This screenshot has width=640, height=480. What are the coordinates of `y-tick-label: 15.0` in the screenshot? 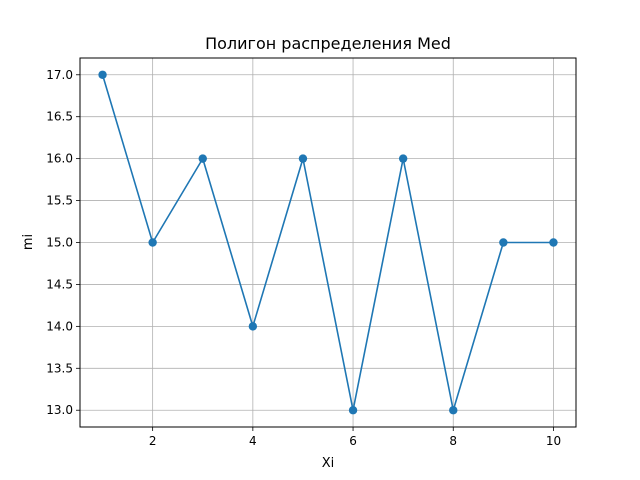 It's located at (59, 243).